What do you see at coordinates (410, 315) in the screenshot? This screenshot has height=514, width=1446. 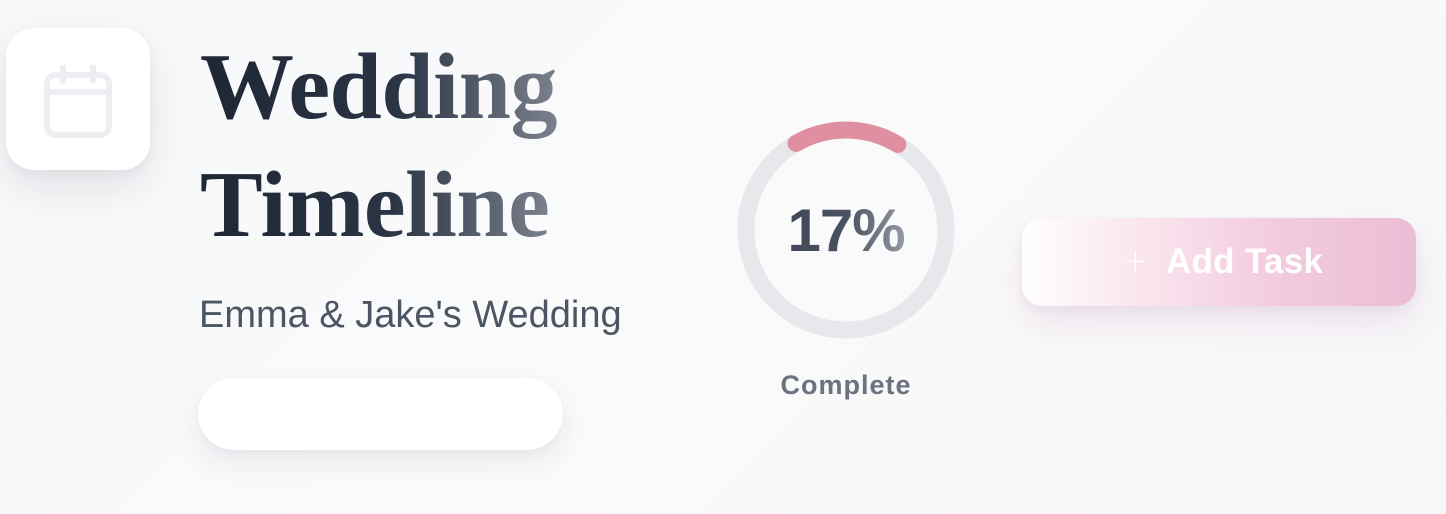 I see `wedding-subtitle: Emma & Jake's Wedding` at bounding box center [410, 315].